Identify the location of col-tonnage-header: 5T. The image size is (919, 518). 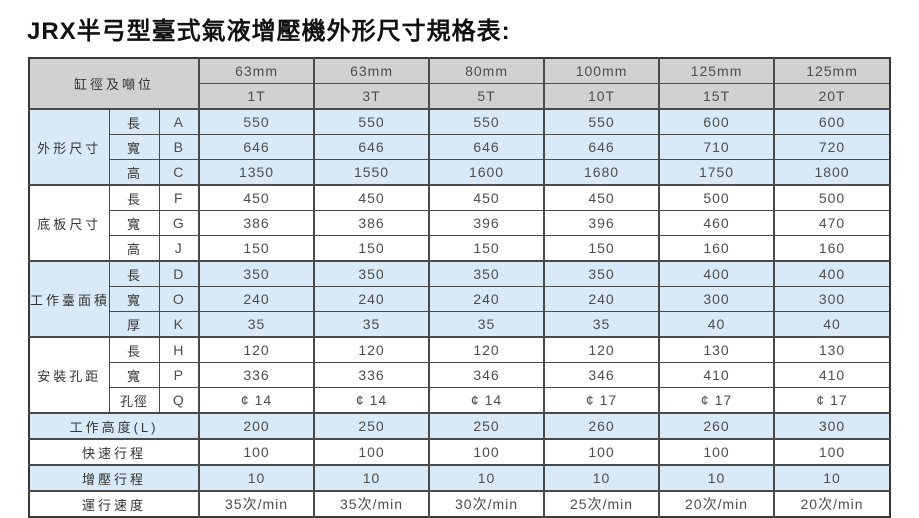
(486, 96).